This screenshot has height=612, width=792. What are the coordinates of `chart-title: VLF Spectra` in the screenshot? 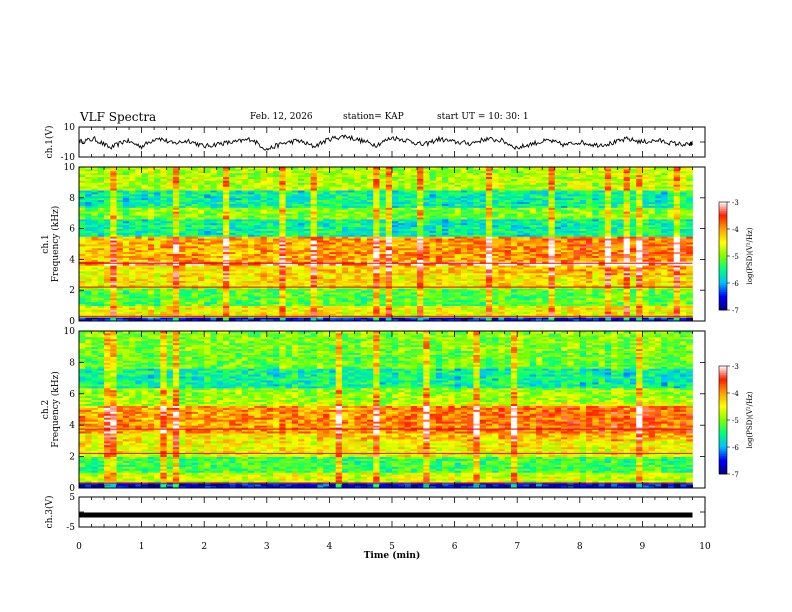 It's located at (118, 117).